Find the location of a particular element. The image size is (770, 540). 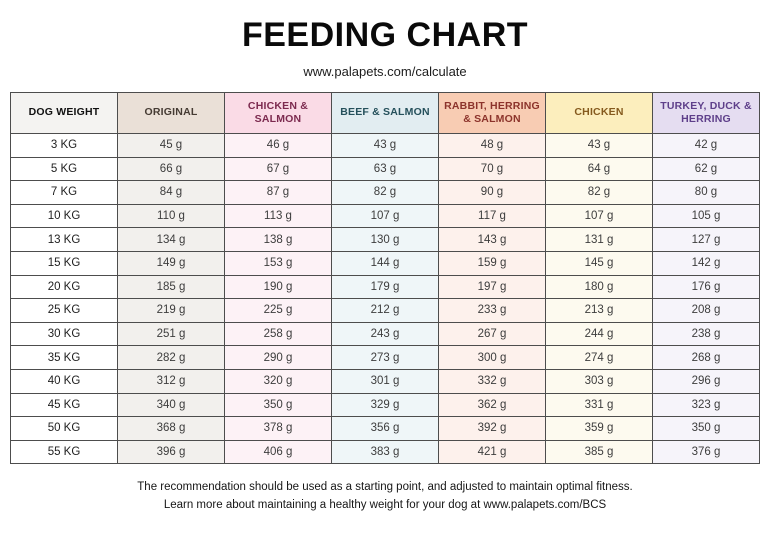

amount-cell-original: 84 g is located at coordinates (171, 192).